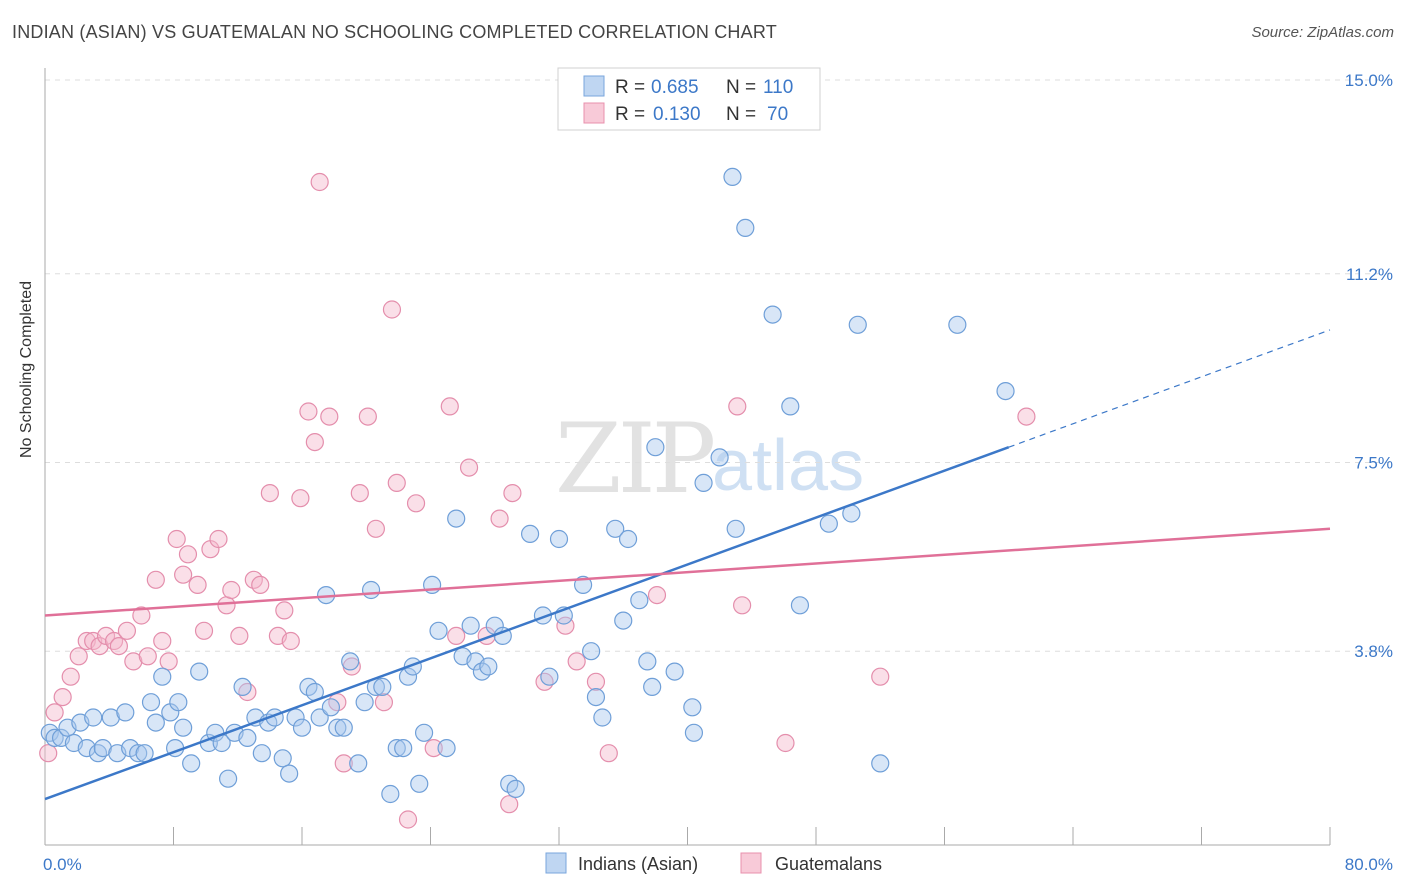  I want to click on guatemalans-regression-line, so click(687, 572).